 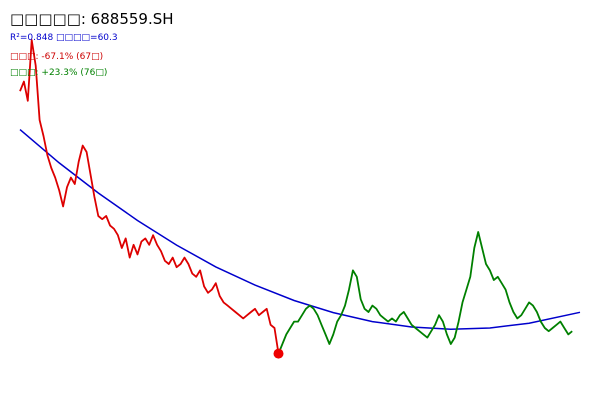 I want to click on marker-layer, so click(x=278, y=353).